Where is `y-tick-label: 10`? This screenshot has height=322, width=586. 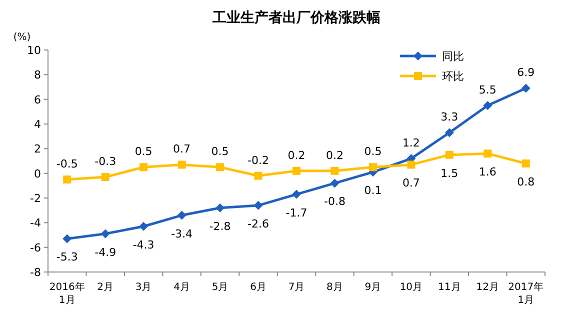
y-tick-label: 10 is located at coordinates (34, 50).